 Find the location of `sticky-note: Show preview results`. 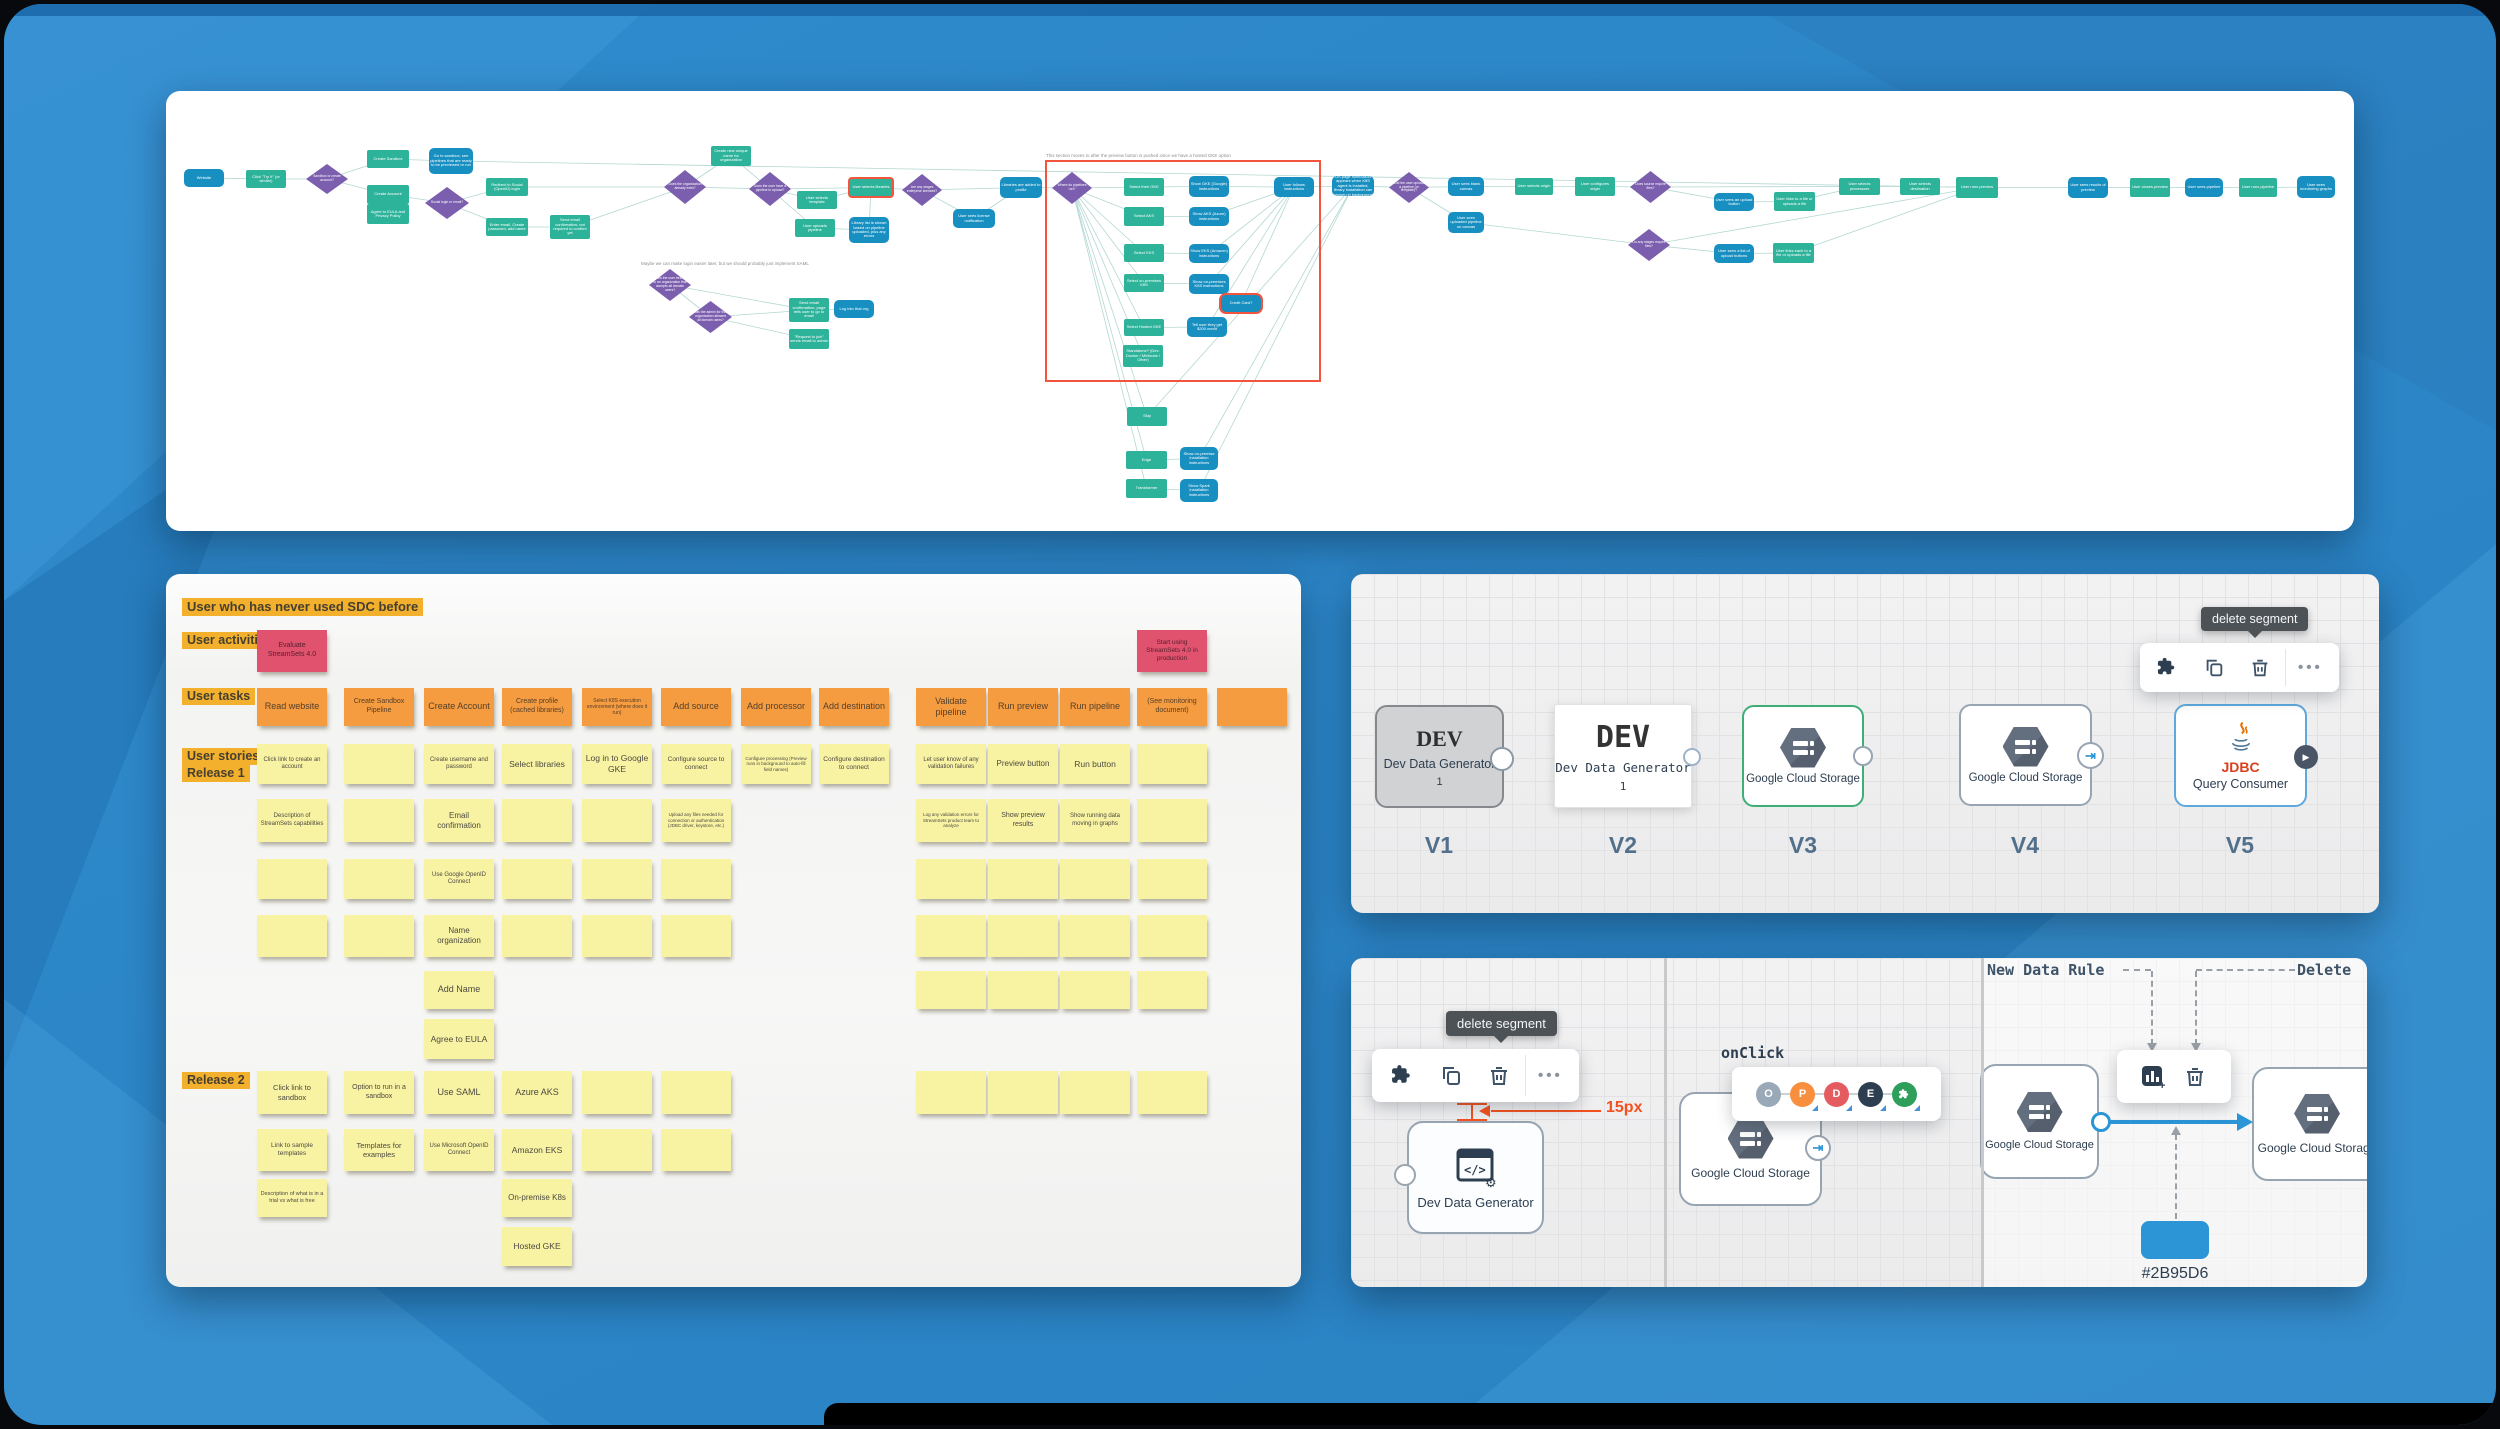

sticky-note: Show preview results is located at coordinates (1023, 820).